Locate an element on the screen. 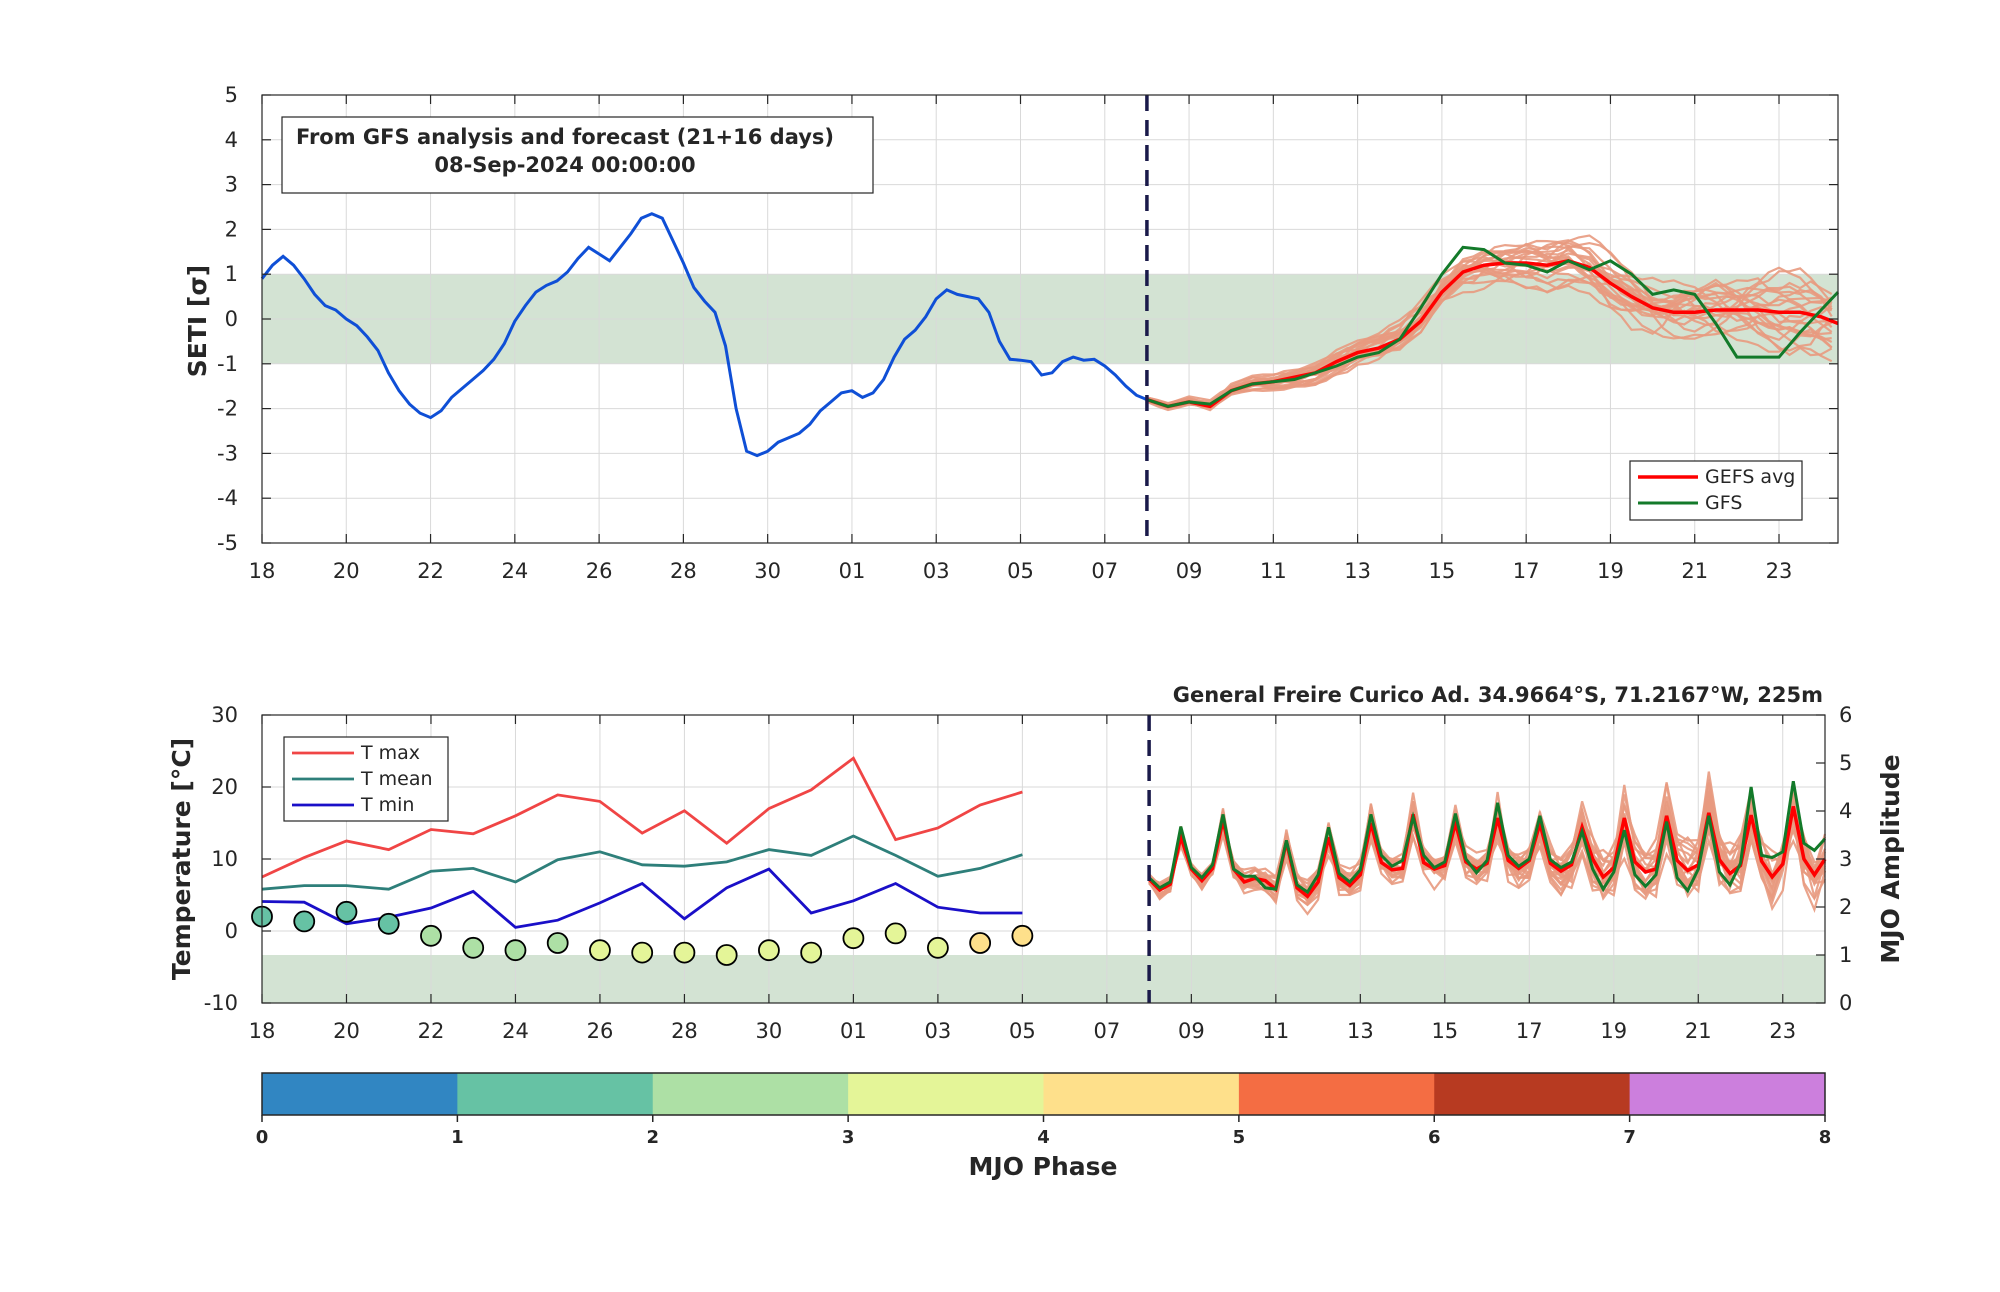 This screenshot has width=2000, height=1292. colorbar-tick-label: 0 is located at coordinates (262, 1137).